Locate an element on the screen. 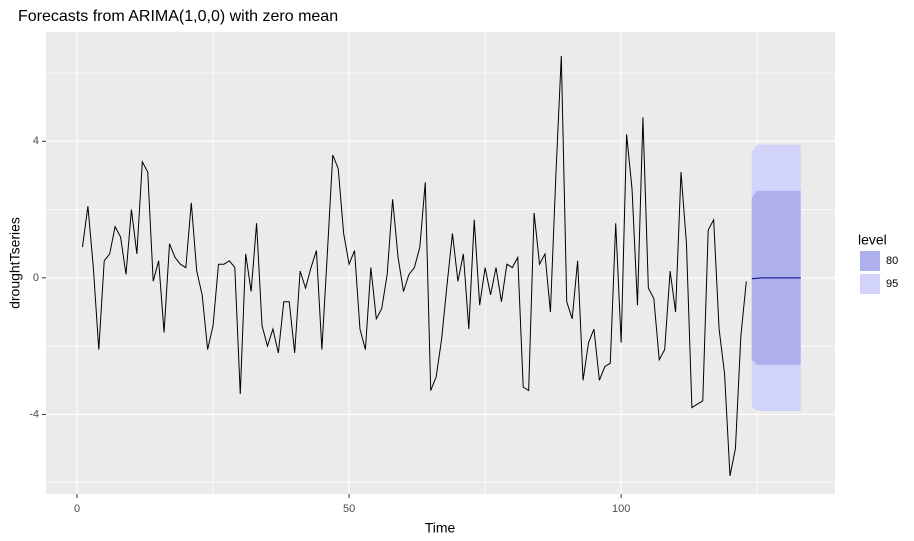 This screenshot has width=914, height=541. y-tick-label: 0 is located at coordinates (36, 278).